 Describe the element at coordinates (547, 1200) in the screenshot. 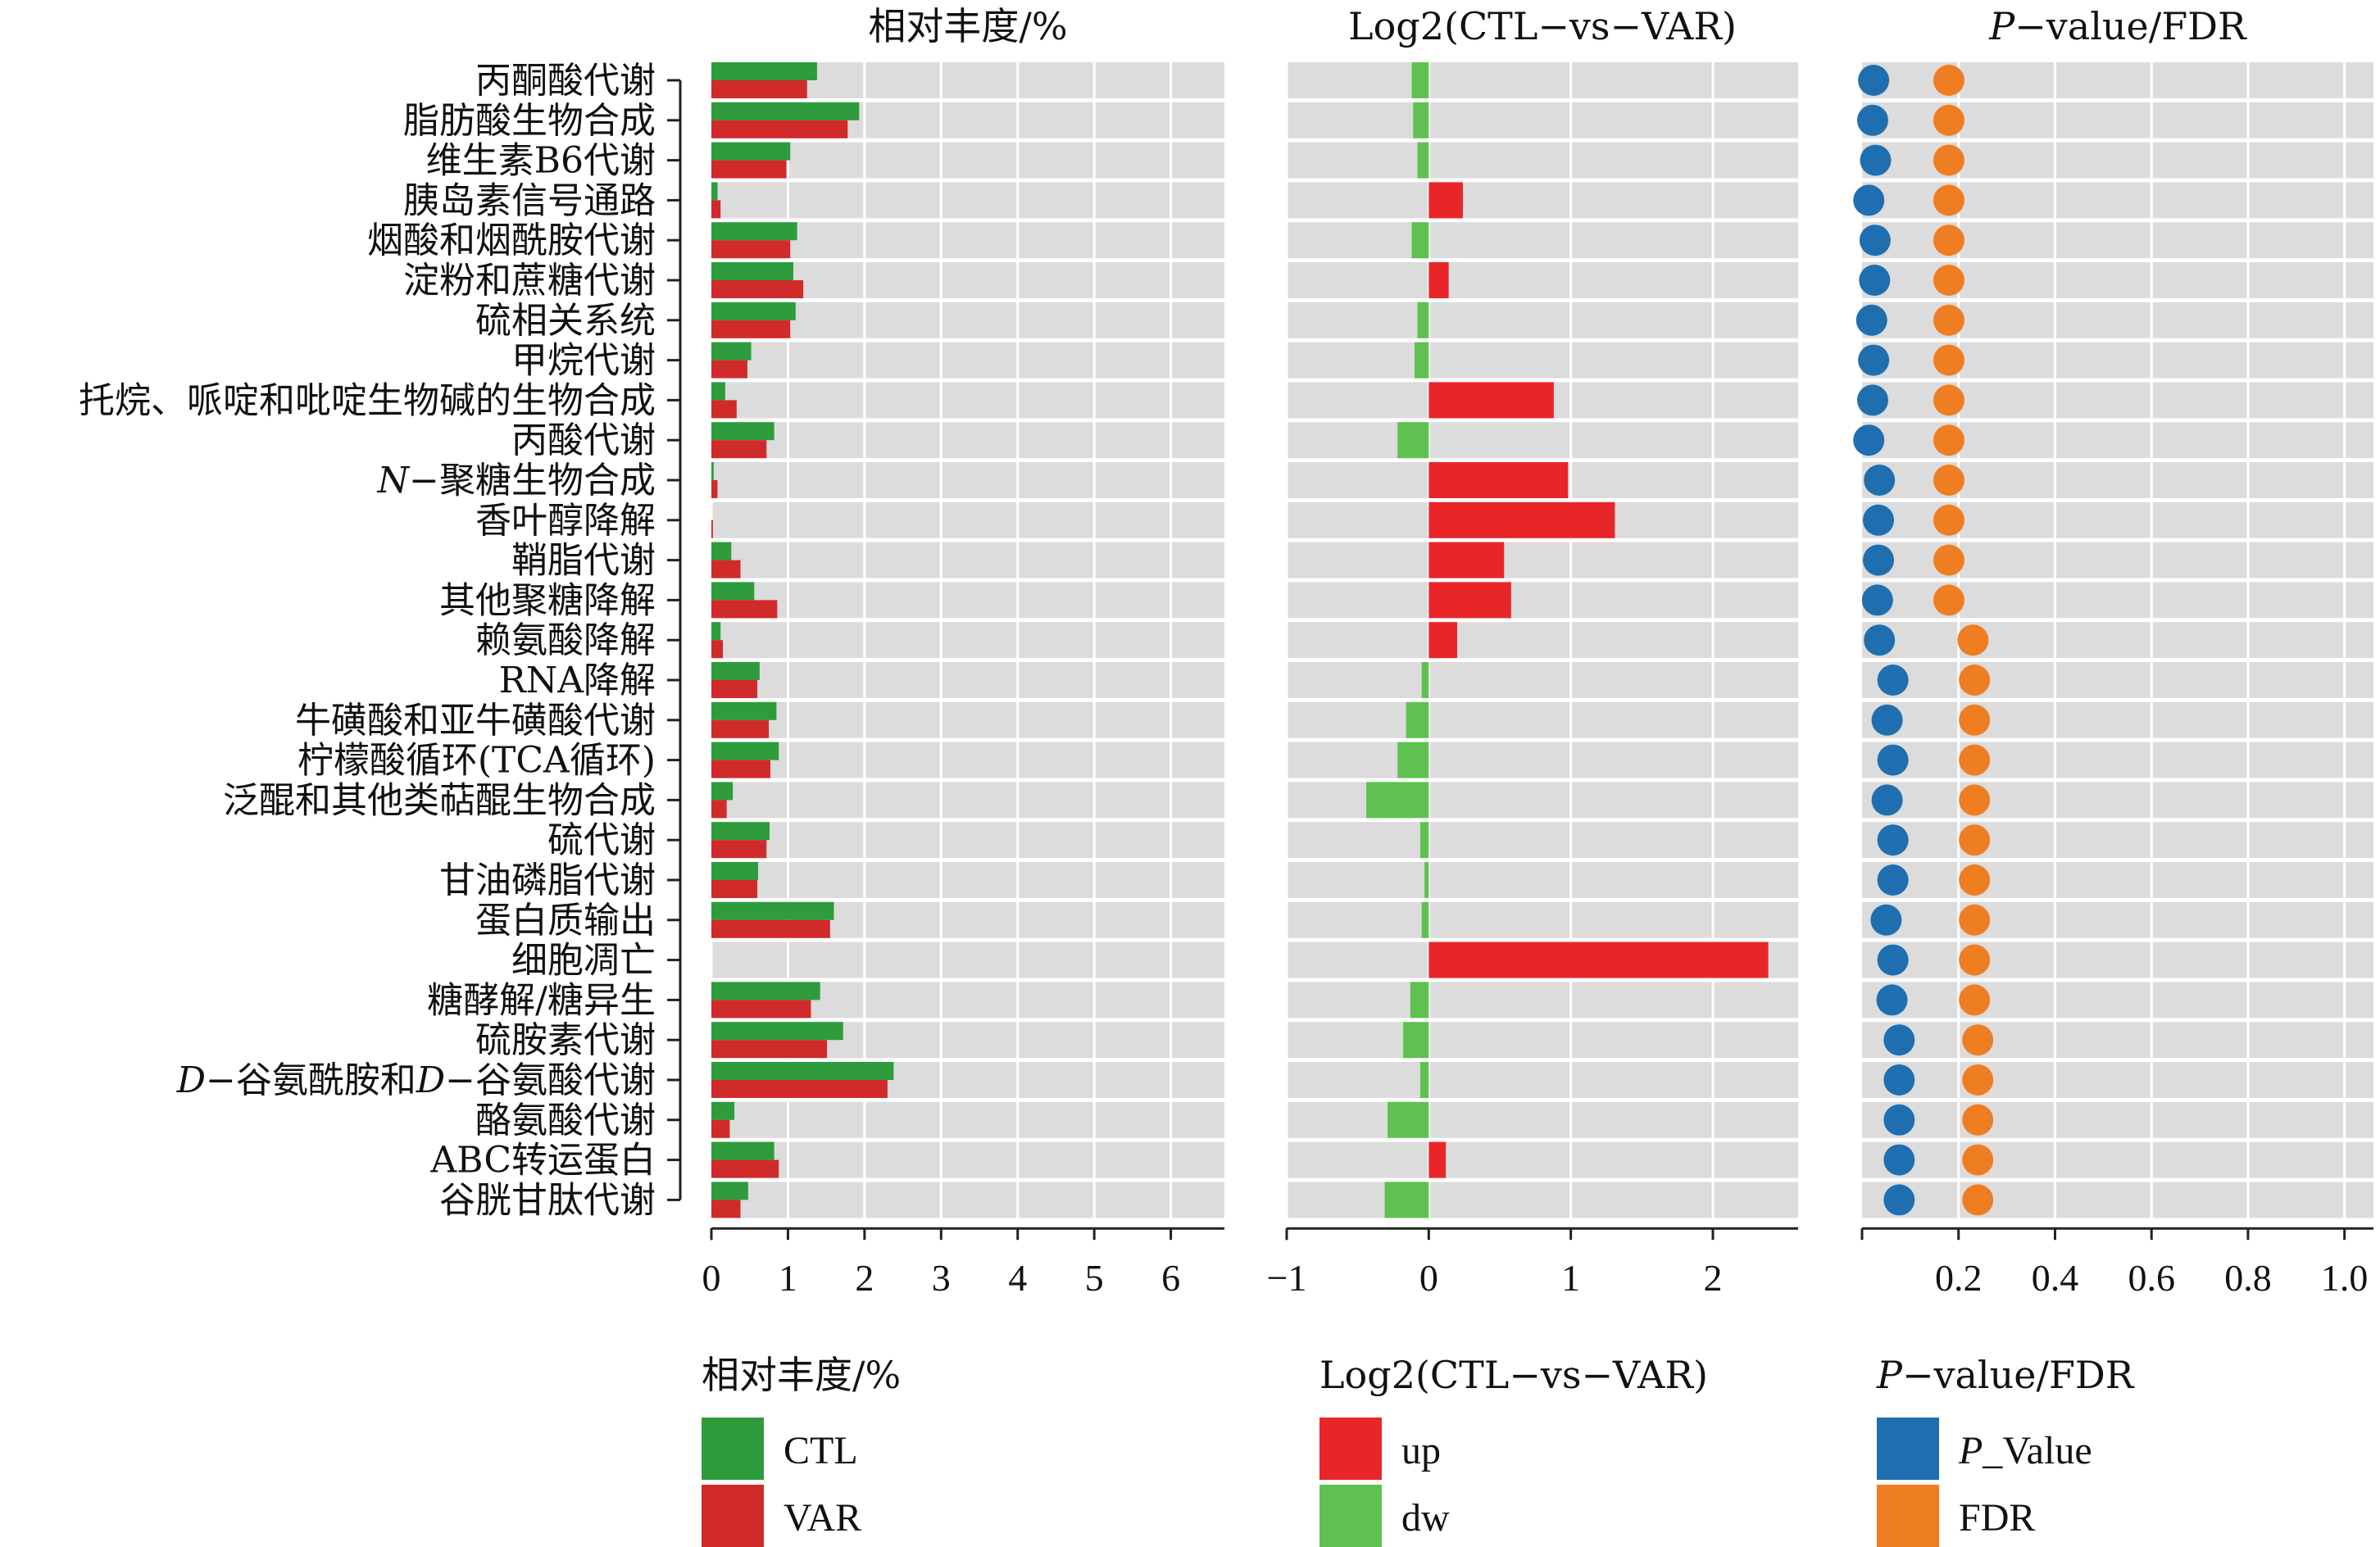

I see `category-label: 谷胱甘肽代谢` at that location.